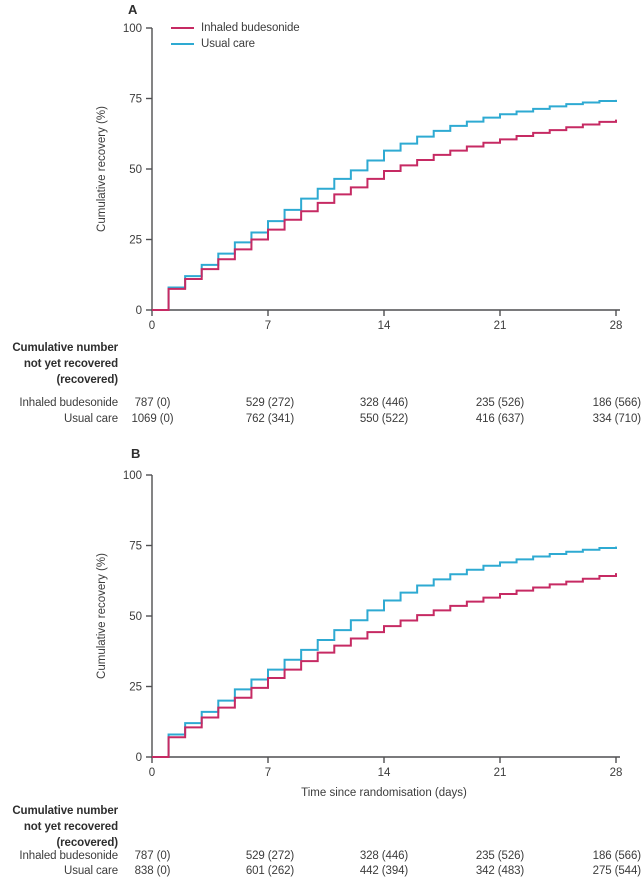 The image size is (643, 880). Describe the element at coordinates (182, 28) in the screenshot. I see `budesonide-line-swatch` at that location.